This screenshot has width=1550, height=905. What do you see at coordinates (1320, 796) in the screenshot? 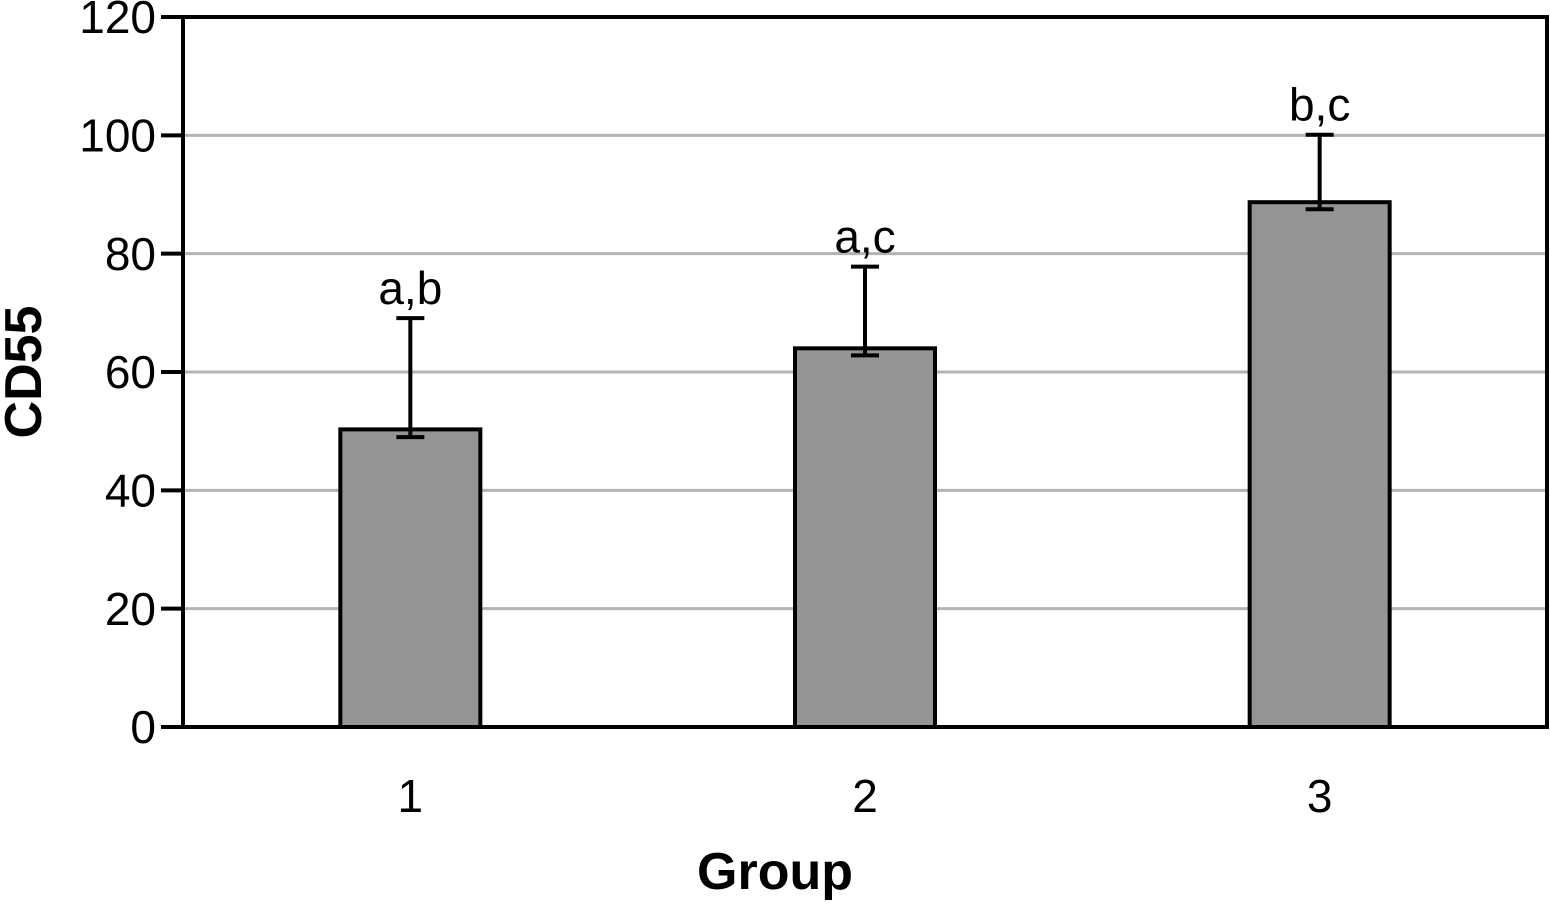
I see `x-tick-label: 3` at bounding box center [1320, 796].